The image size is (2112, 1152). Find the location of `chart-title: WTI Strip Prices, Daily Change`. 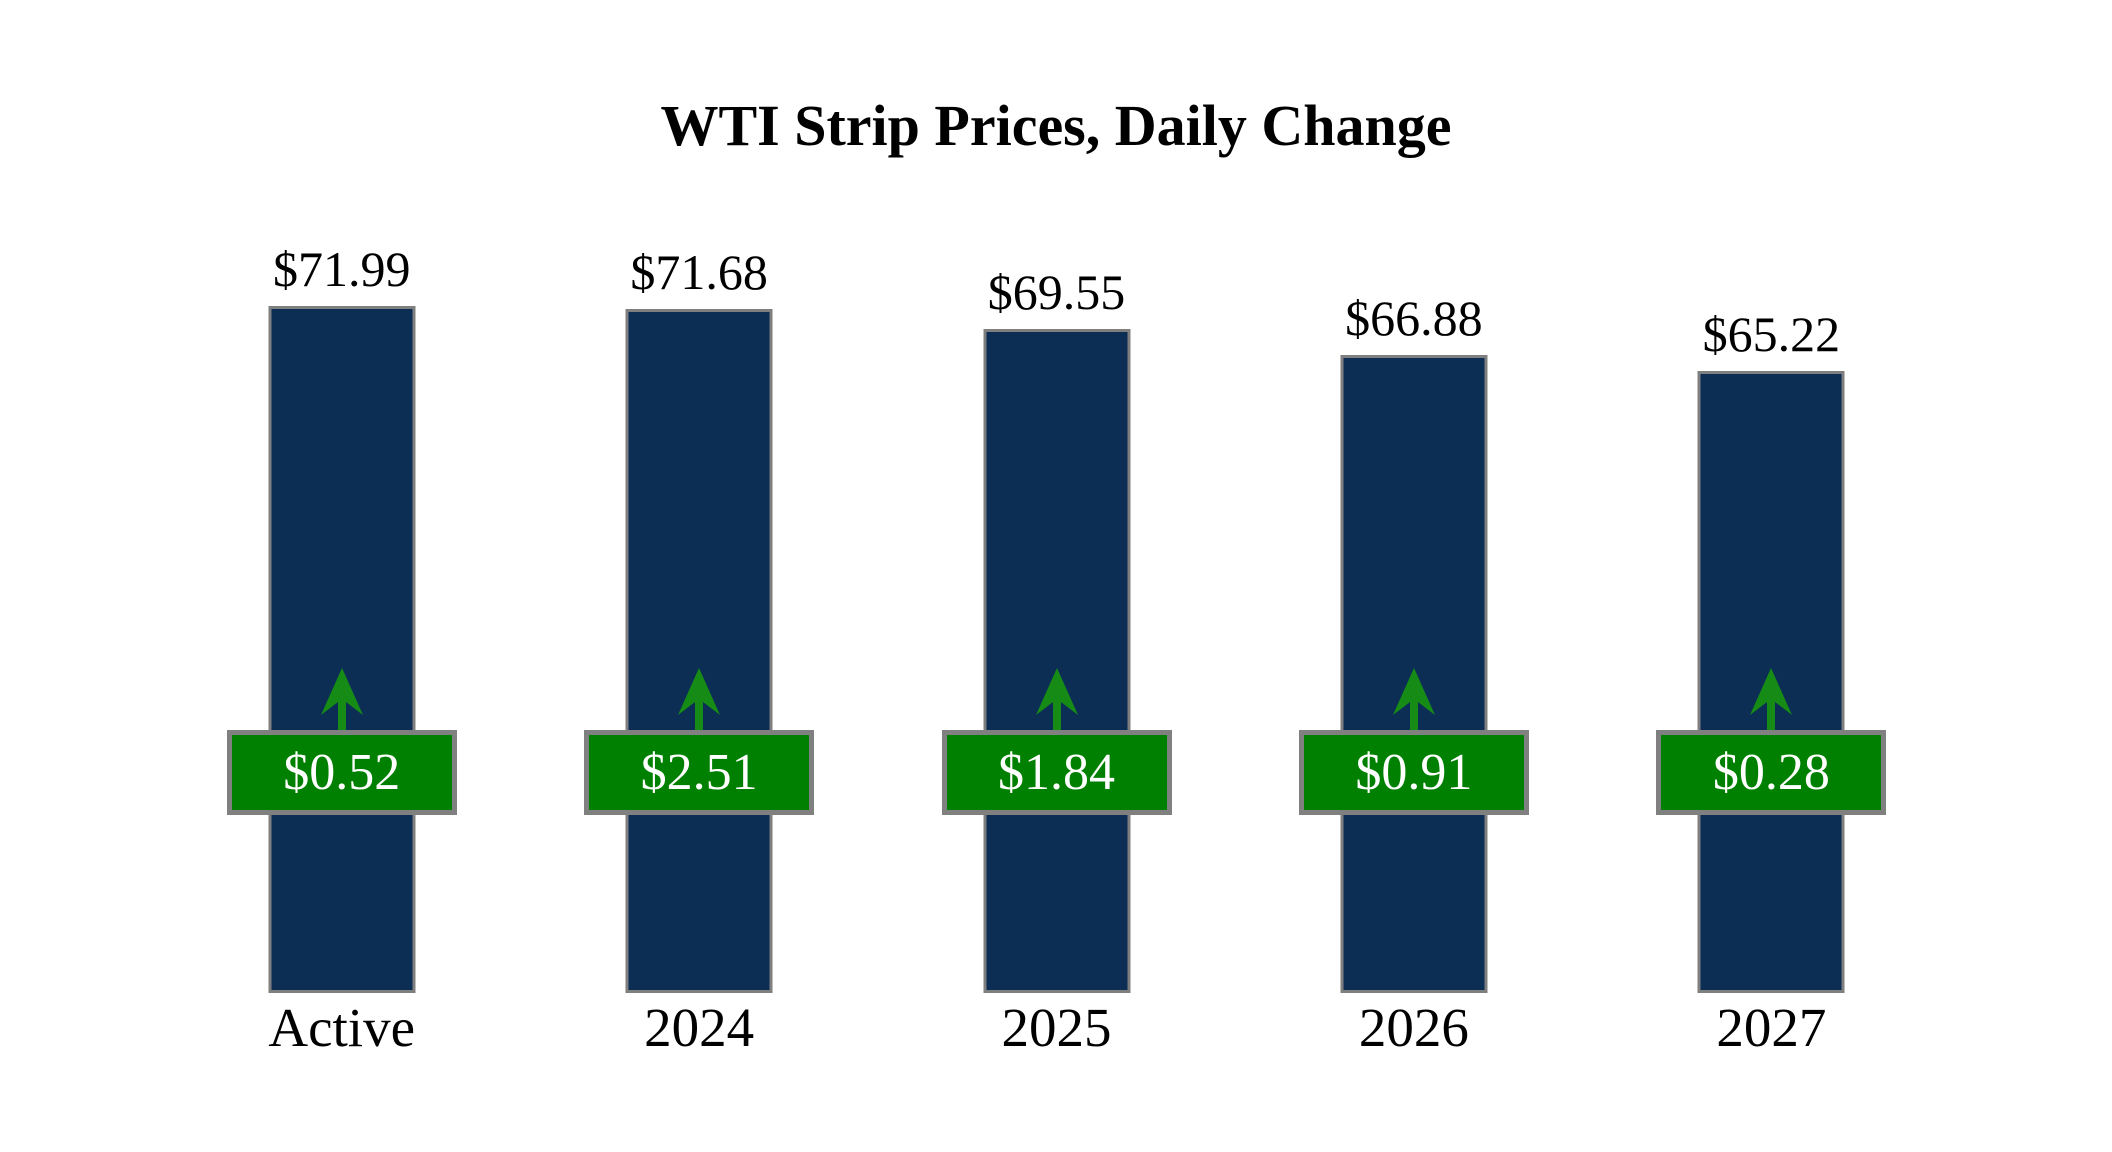

chart-title: WTI Strip Prices, Daily Change is located at coordinates (1056, 125).